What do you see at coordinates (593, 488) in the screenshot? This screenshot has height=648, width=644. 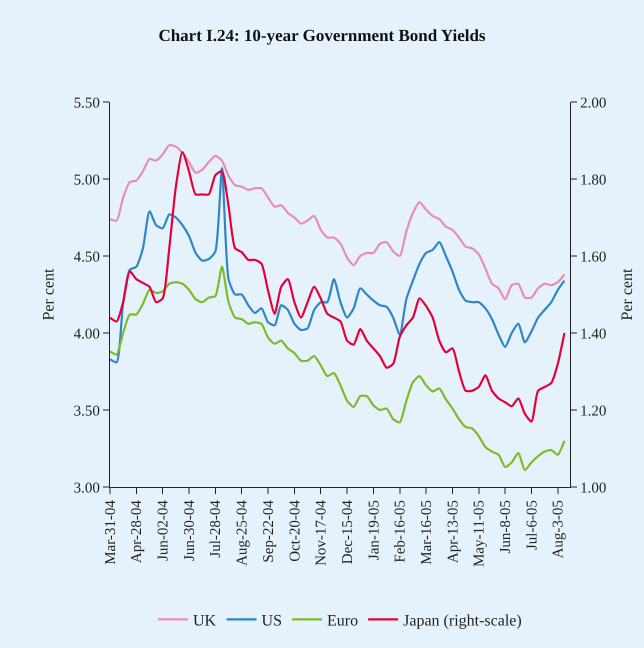 I see `y2-tick-label: 1.00` at bounding box center [593, 488].